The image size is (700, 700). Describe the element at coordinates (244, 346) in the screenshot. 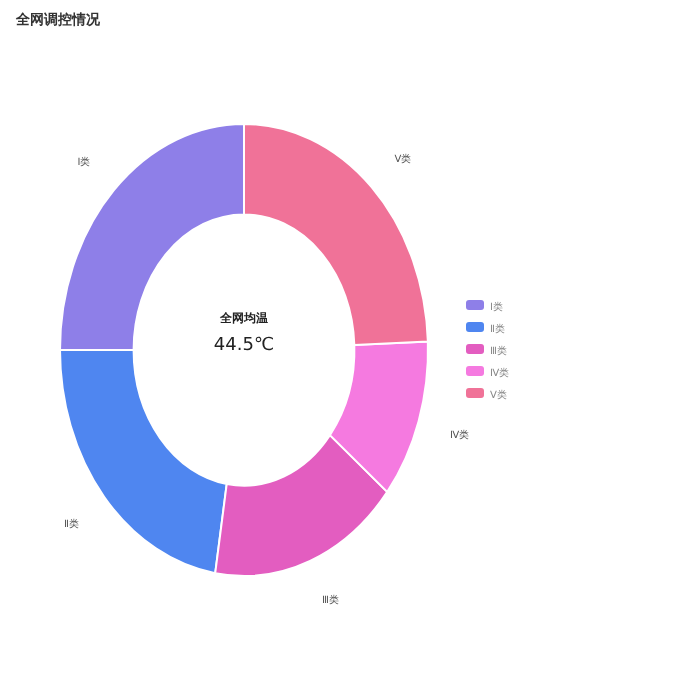

I see `text: 44.5℃` at that location.